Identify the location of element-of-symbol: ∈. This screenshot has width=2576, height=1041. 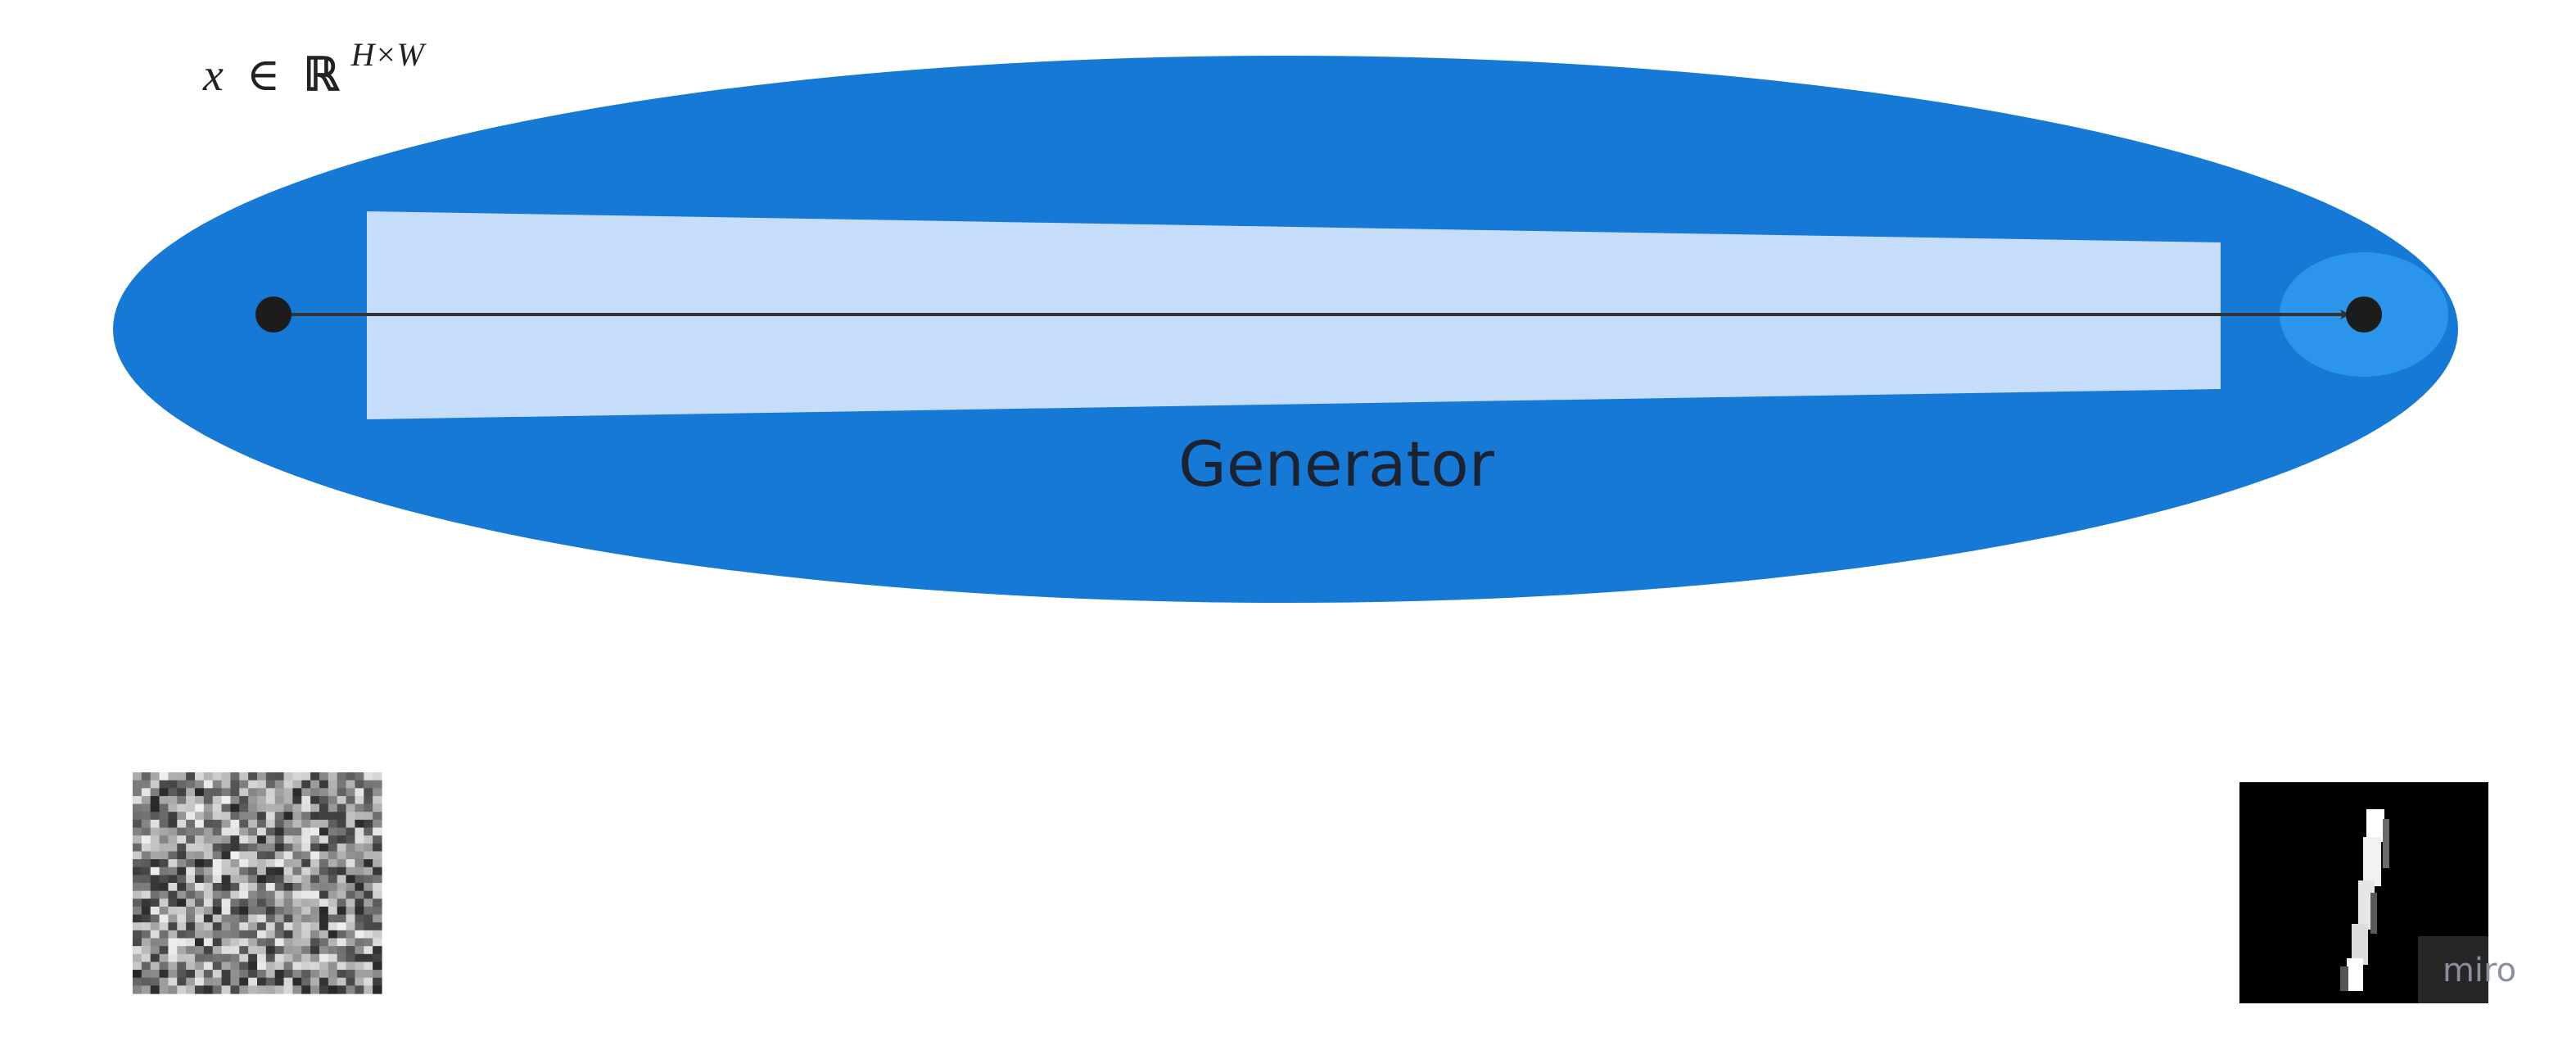
(263, 75).